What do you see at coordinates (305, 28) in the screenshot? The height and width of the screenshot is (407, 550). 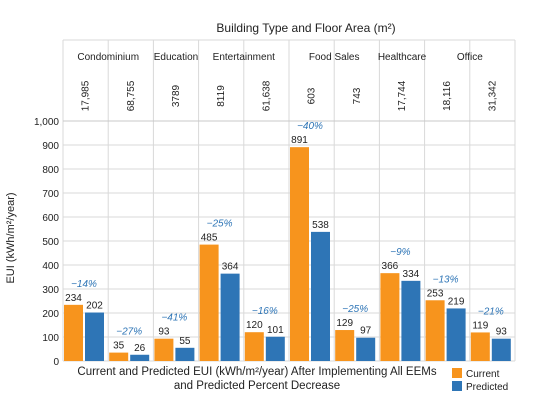 I see `top-title: Building Type and Floor Area (m²)` at bounding box center [305, 28].